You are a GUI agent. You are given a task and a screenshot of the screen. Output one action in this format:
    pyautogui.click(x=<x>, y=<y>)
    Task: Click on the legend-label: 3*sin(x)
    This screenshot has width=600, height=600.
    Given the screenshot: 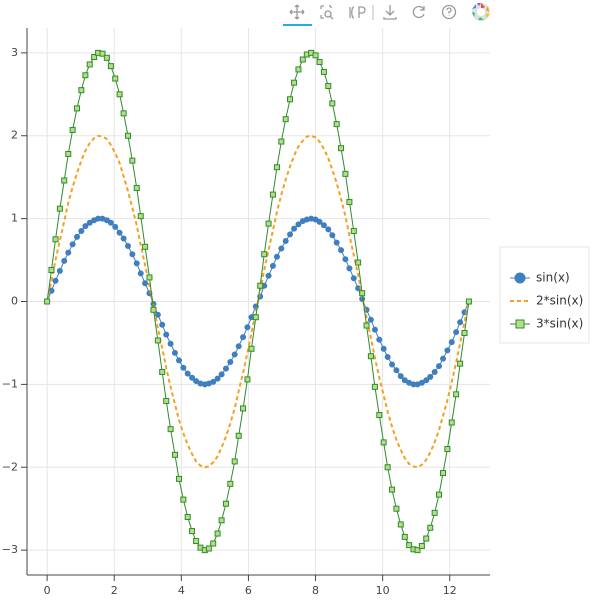 What is the action you would take?
    pyautogui.click(x=559, y=324)
    